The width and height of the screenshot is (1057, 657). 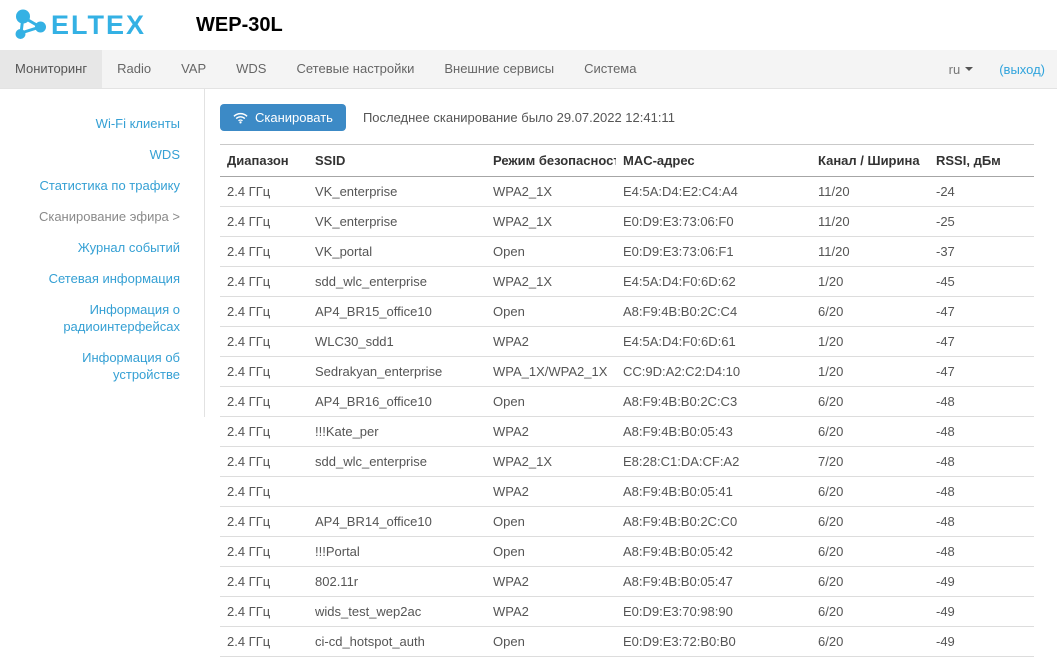 I want to click on column-header: Канал / Ширина, so click(x=870, y=160).